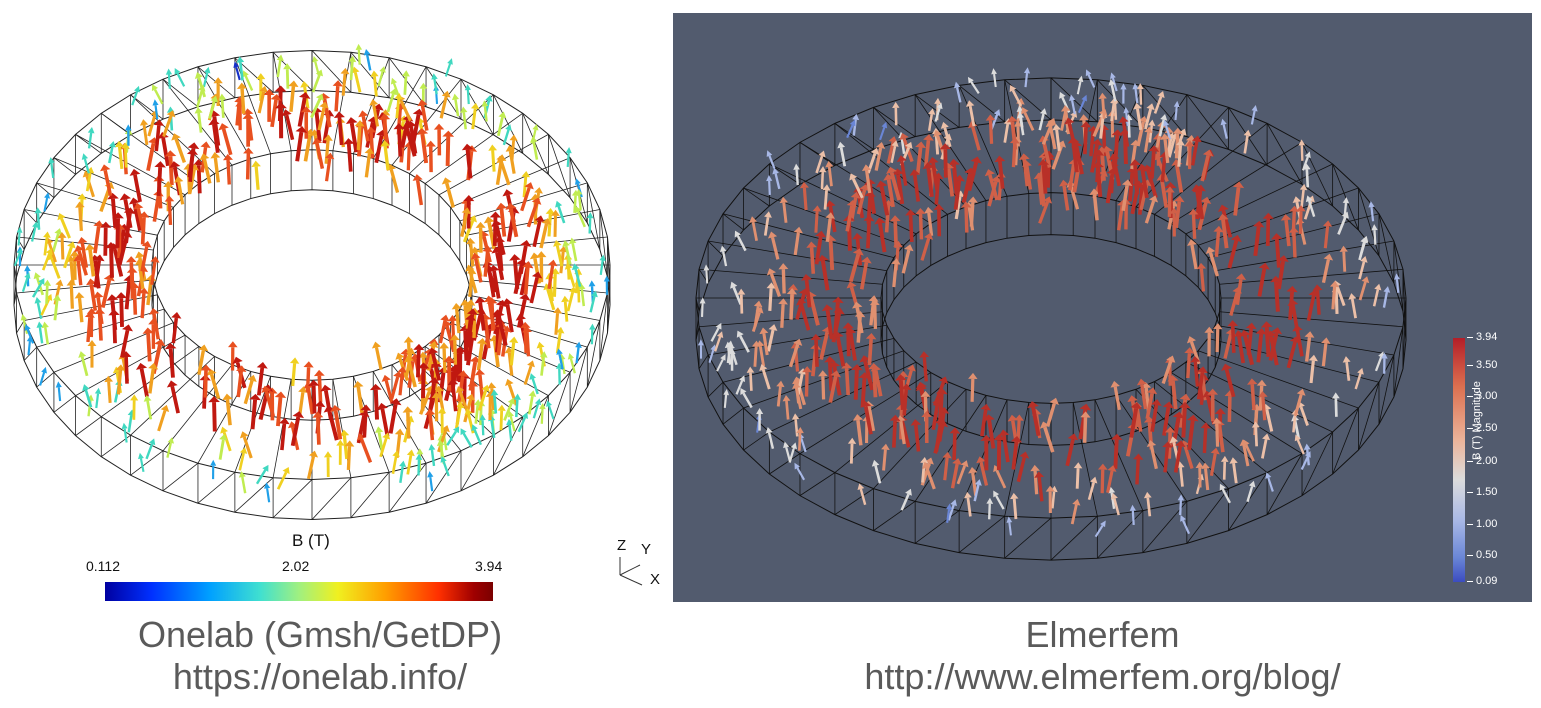  Describe the element at coordinates (1482, 492) in the screenshot. I see `legend-tick: 1.50` at that location.